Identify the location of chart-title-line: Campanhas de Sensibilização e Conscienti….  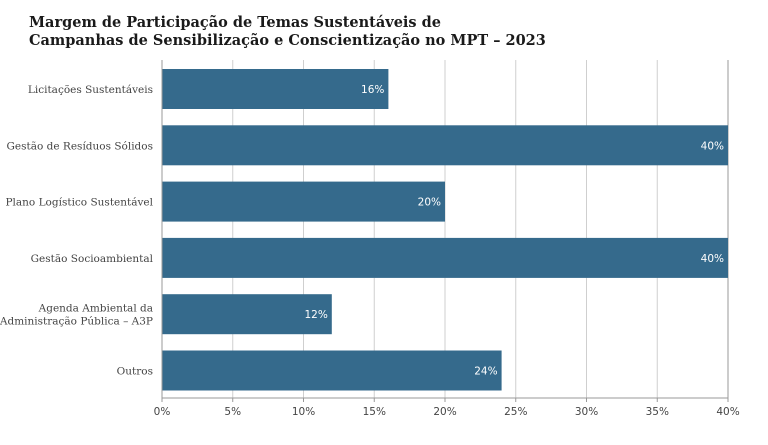
(287, 40).